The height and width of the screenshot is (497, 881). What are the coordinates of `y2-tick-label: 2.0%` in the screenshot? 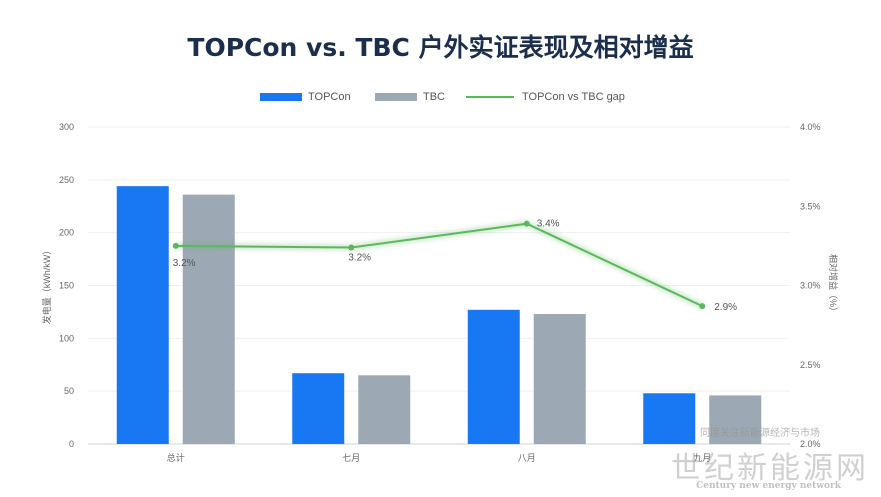 It's located at (810, 444).